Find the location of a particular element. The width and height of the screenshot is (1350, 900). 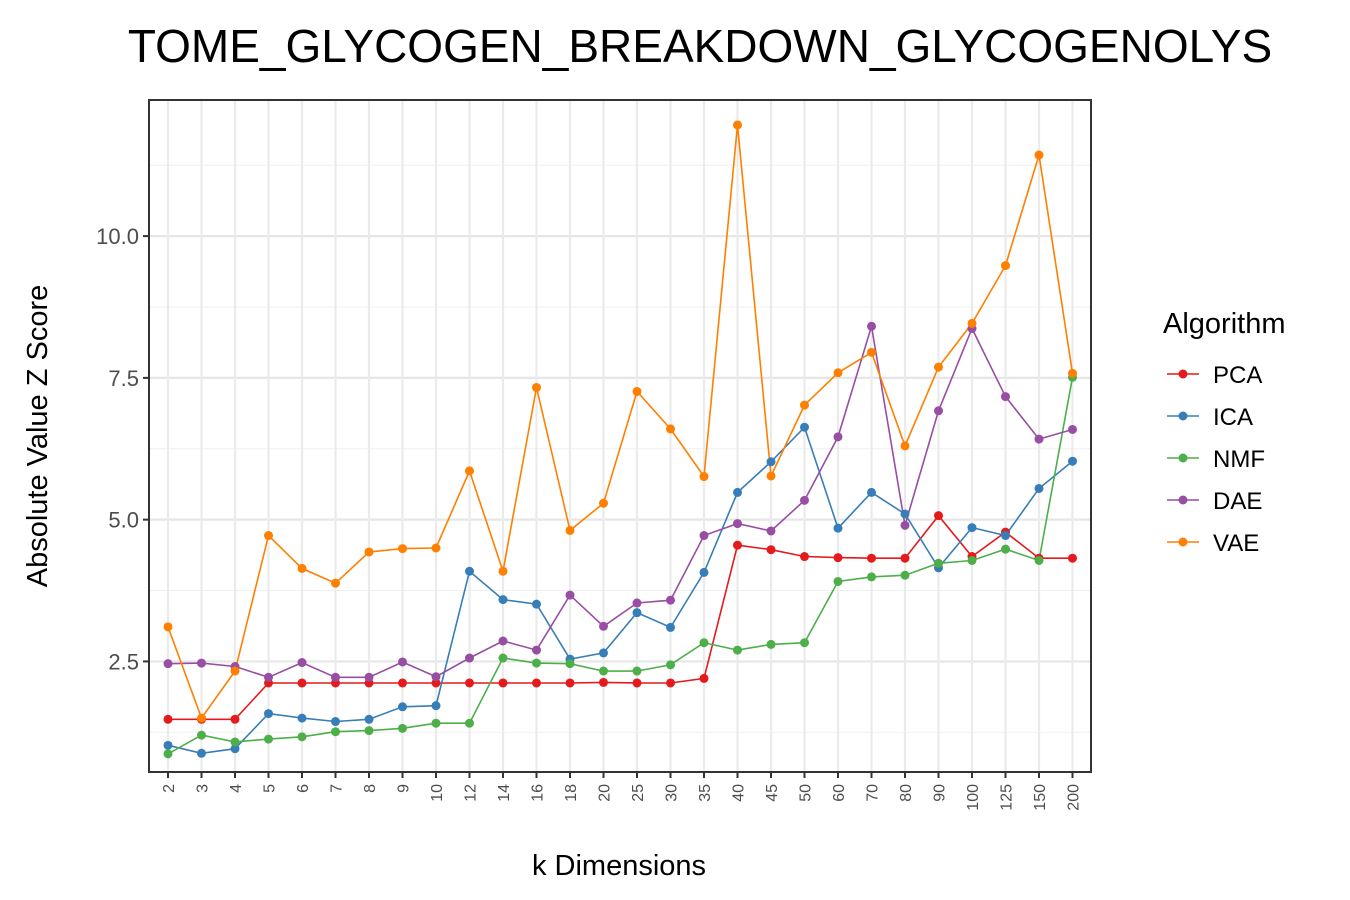

legend-label: DAE is located at coordinates (1237, 501).